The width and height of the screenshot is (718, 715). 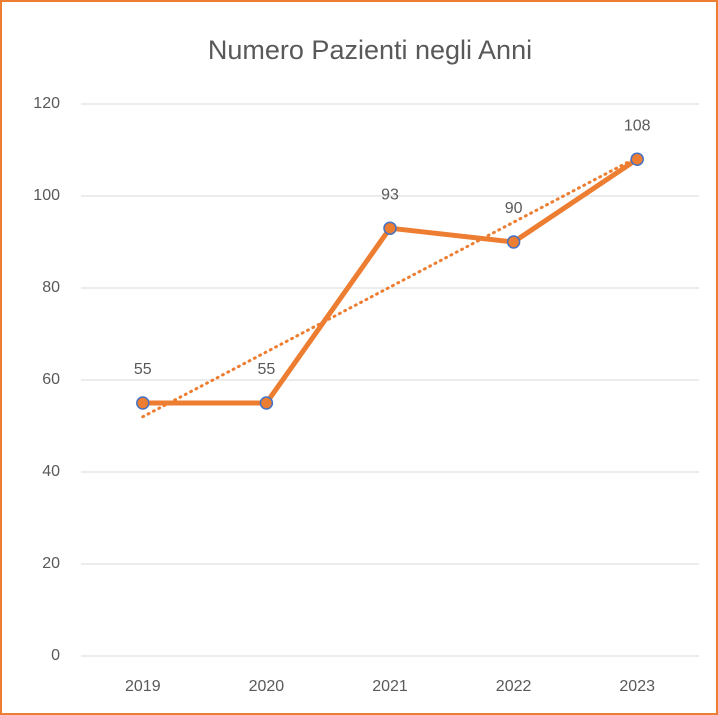 What do you see at coordinates (267, 686) in the screenshot?
I see `x-tick-label: 2020` at bounding box center [267, 686].